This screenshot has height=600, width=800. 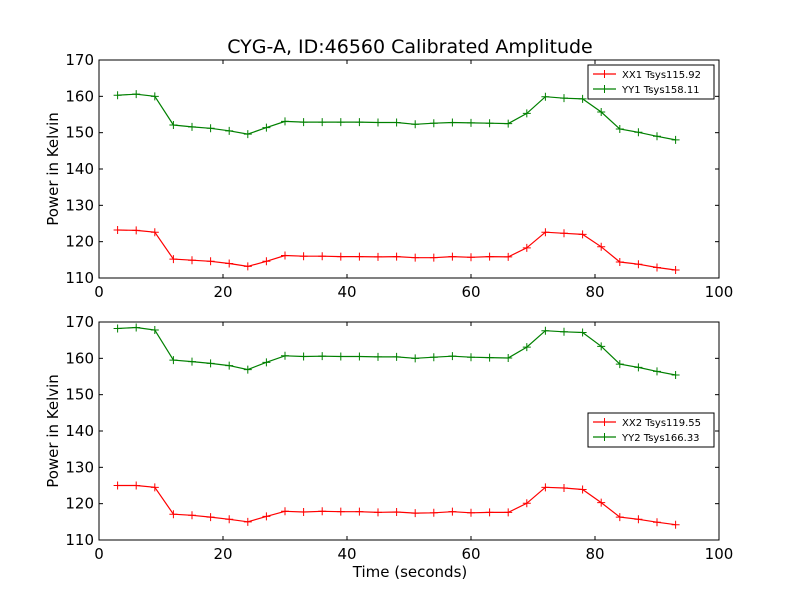 What do you see at coordinates (99, 292) in the screenshot?
I see `x-tick-label: 0` at bounding box center [99, 292].